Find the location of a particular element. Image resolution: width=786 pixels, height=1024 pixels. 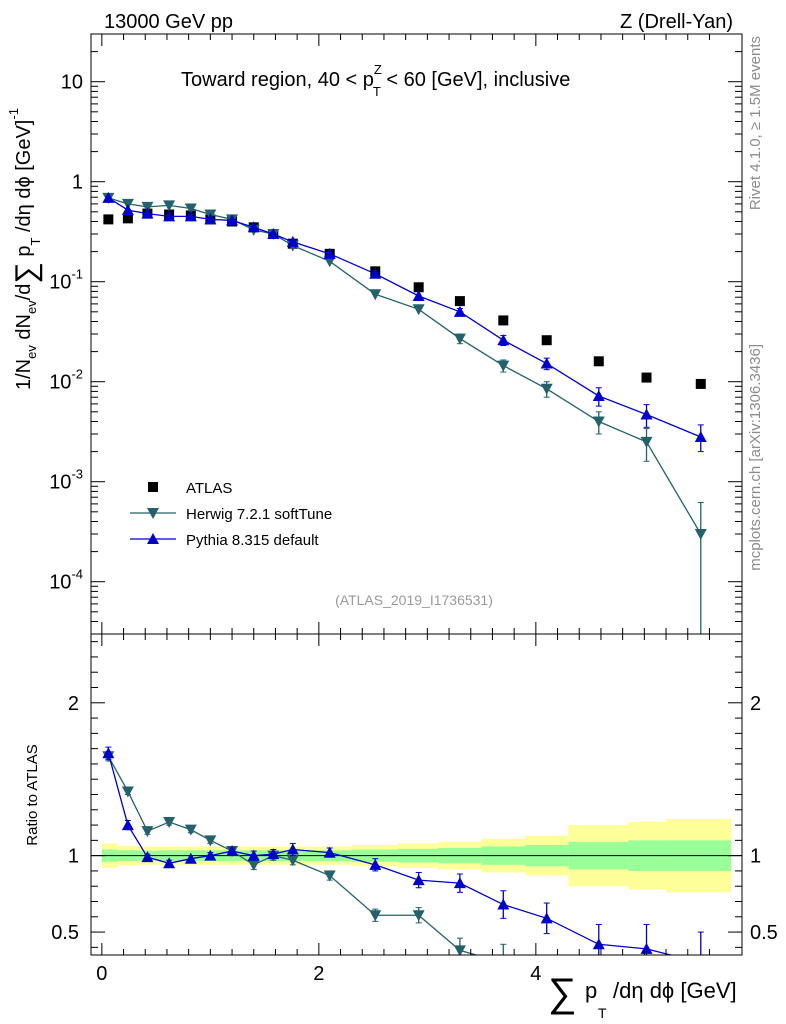

main-y-tick-label: 10⁻¹ is located at coordinates (66, 280).